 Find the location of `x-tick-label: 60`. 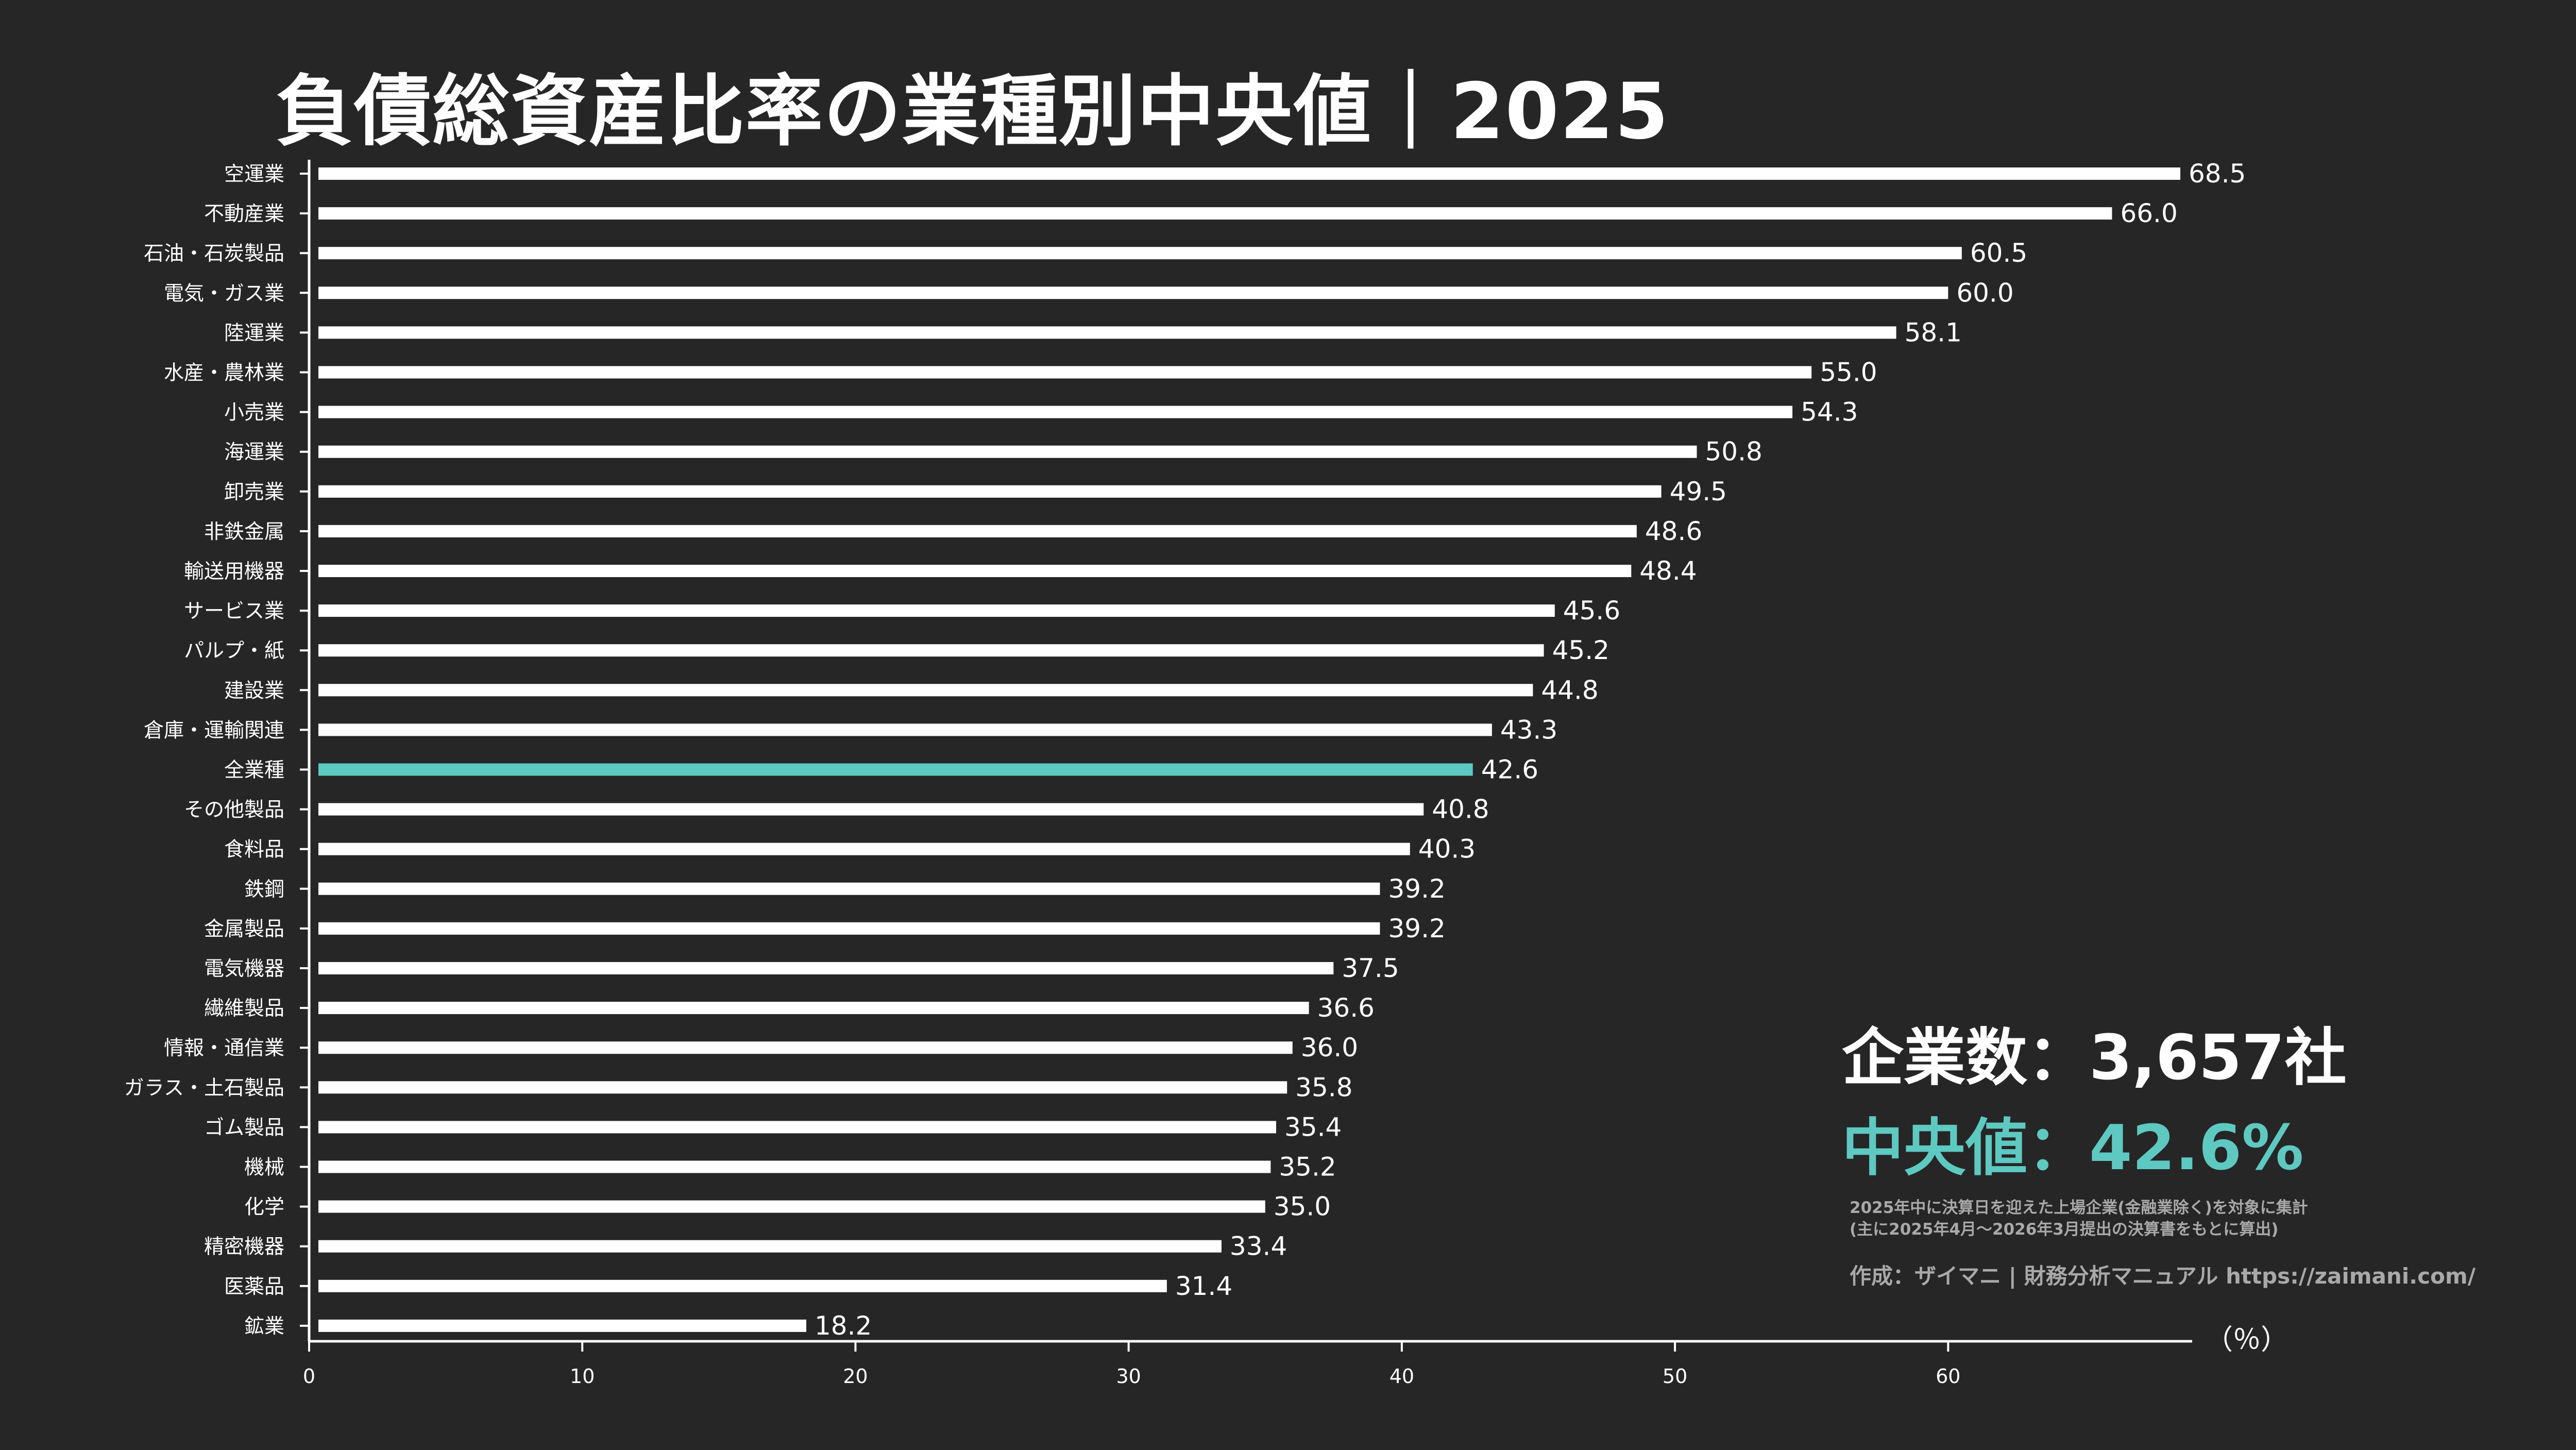

x-tick-label: 60 is located at coordinates (1948, 1376).